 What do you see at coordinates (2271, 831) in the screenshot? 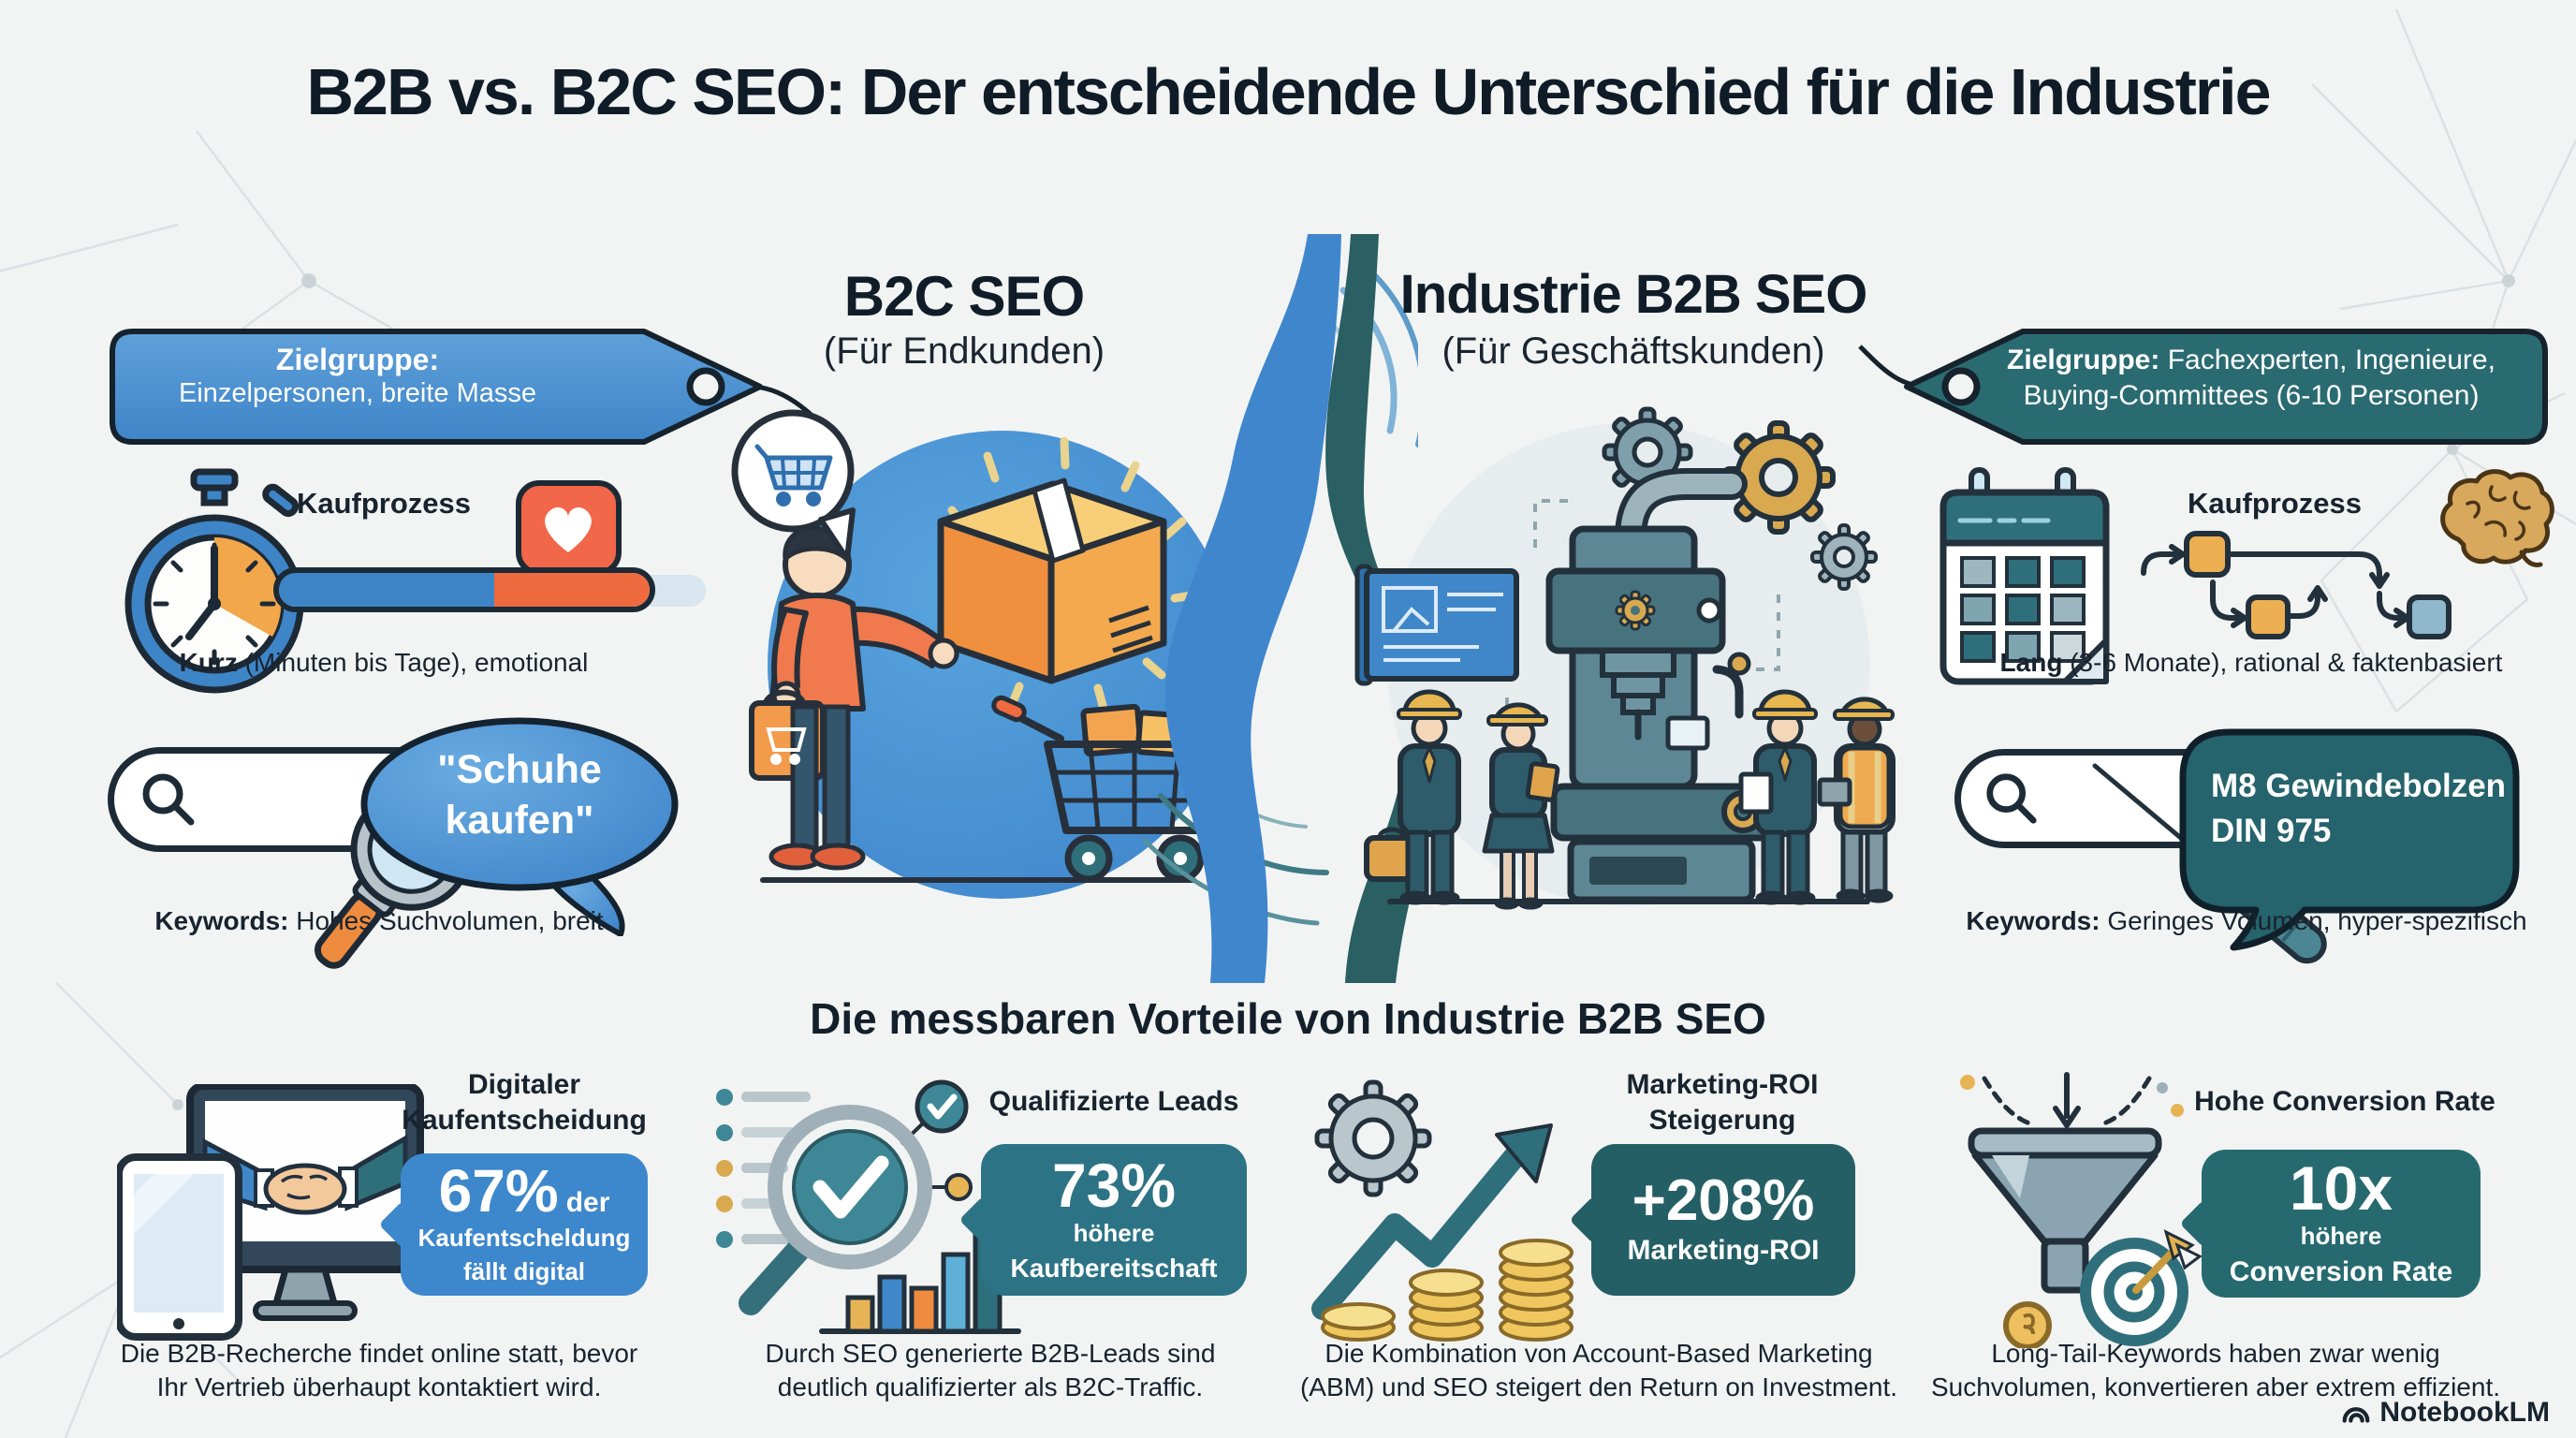
I see `b2b-keyword-example-line2: DIN 975` at bounding box center [2271, 831].